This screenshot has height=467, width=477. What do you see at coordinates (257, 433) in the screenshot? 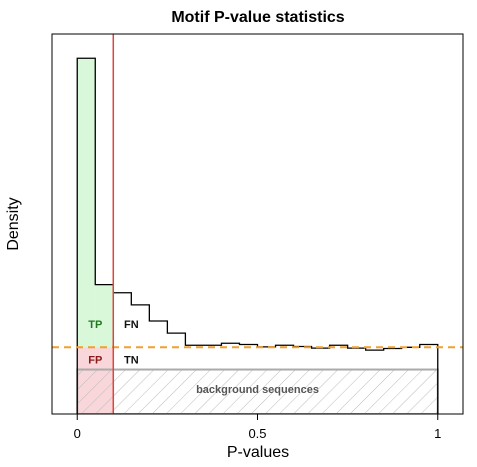
I see `x-tick-label-1: 0.5` at bounding box center [257, 433].